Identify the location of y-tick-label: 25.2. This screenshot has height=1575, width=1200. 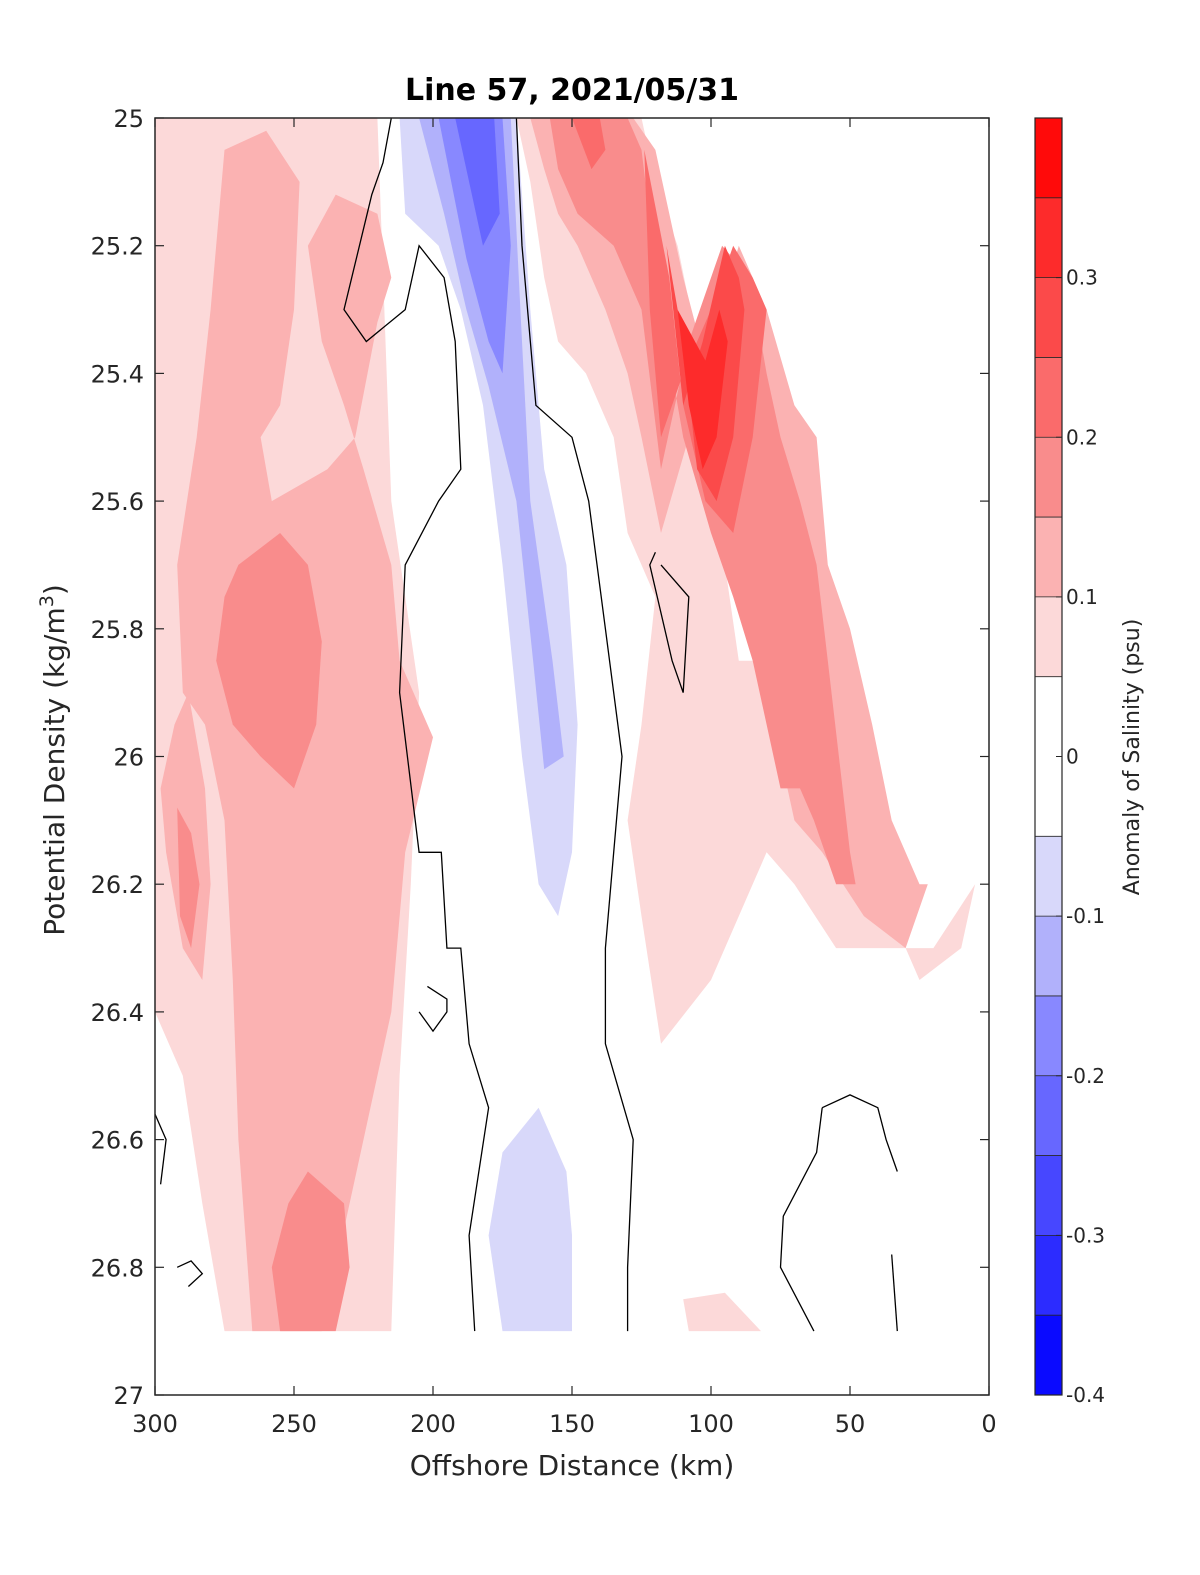
(117, 247).